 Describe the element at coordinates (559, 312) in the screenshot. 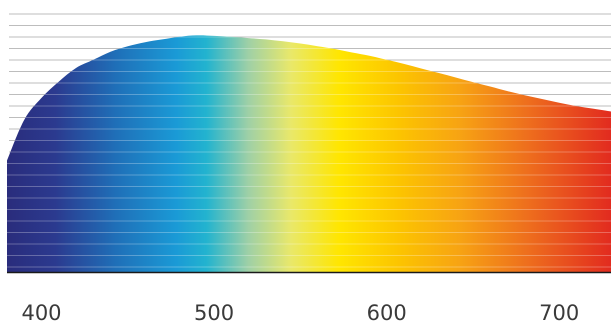

I see `x-tick-label: 700` at that location.